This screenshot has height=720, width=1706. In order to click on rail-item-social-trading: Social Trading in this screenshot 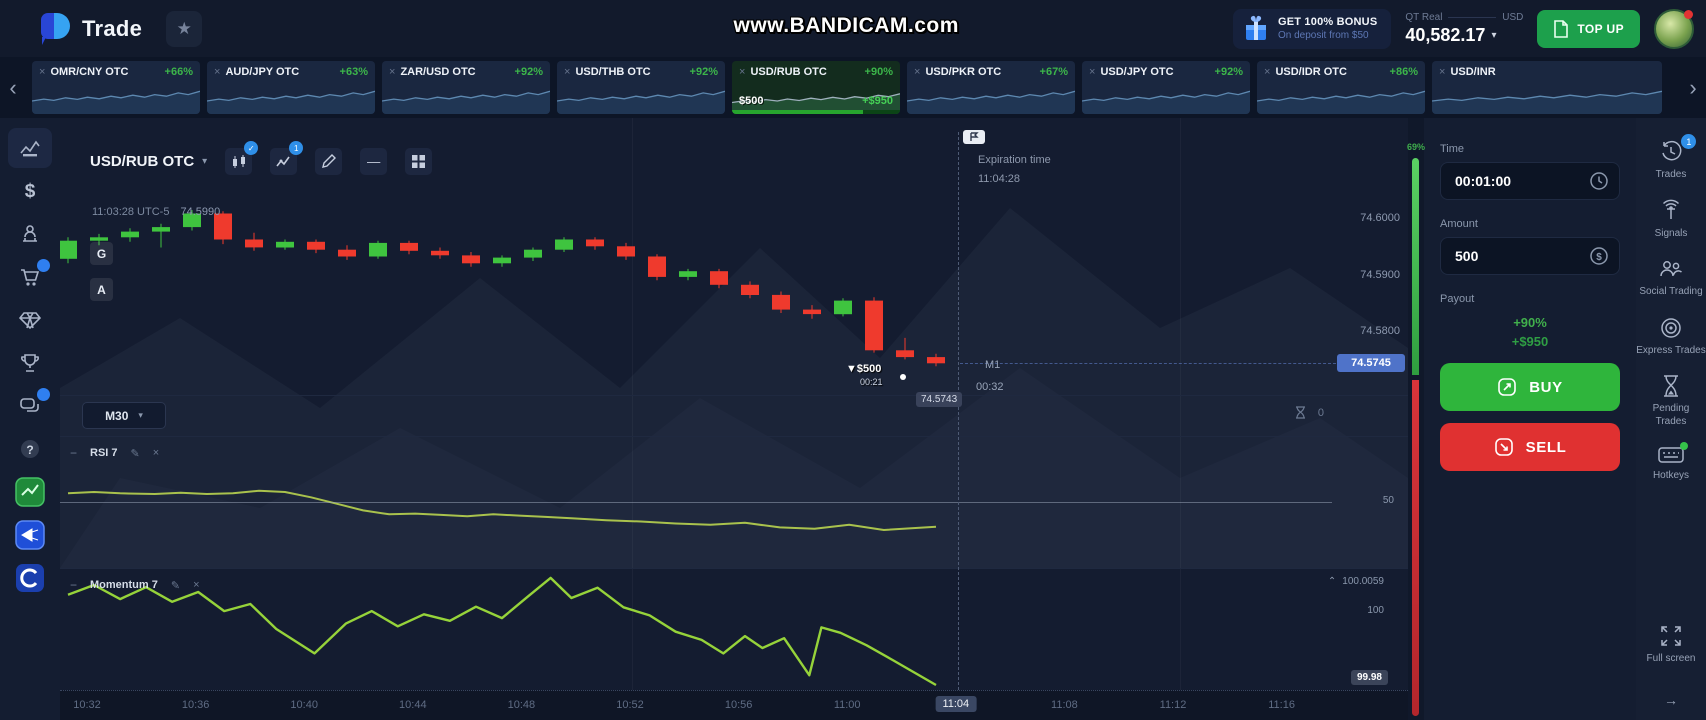, I will do `click(1671, 278)`.